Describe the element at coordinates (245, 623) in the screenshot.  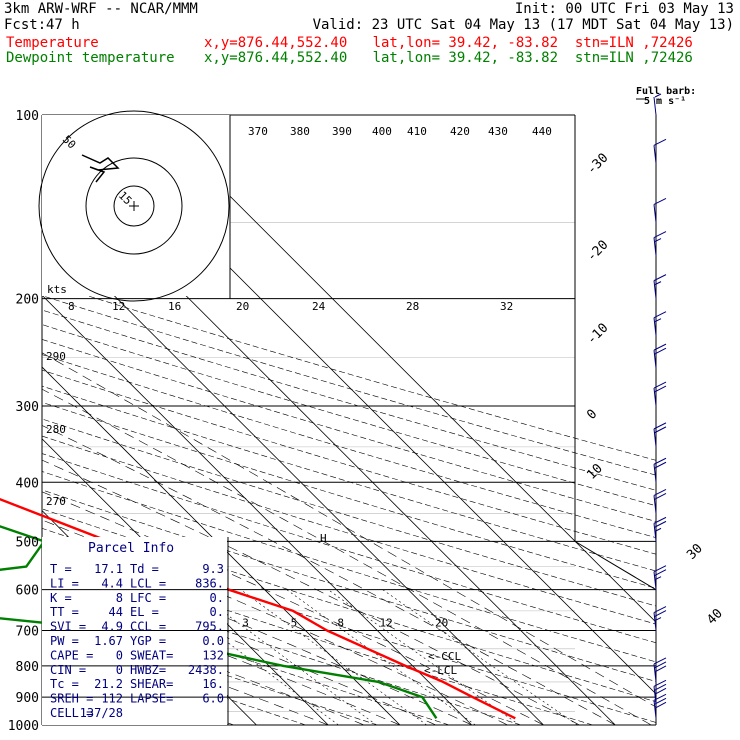
I see `mixing-ratio-label: 3` at that location.